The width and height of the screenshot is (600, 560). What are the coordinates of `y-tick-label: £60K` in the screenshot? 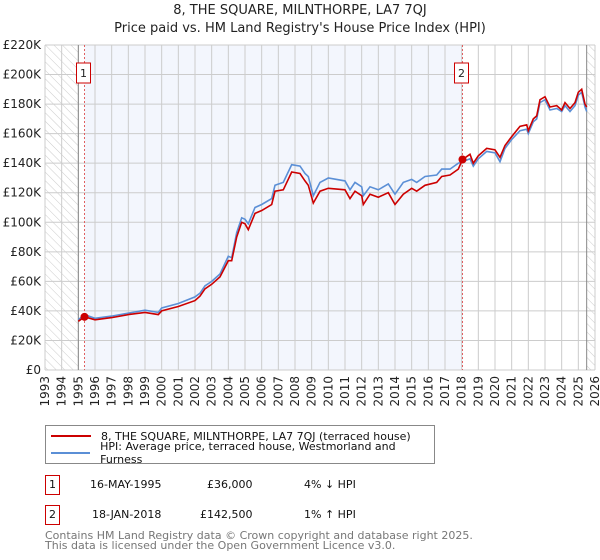 It's located at (26, 281).